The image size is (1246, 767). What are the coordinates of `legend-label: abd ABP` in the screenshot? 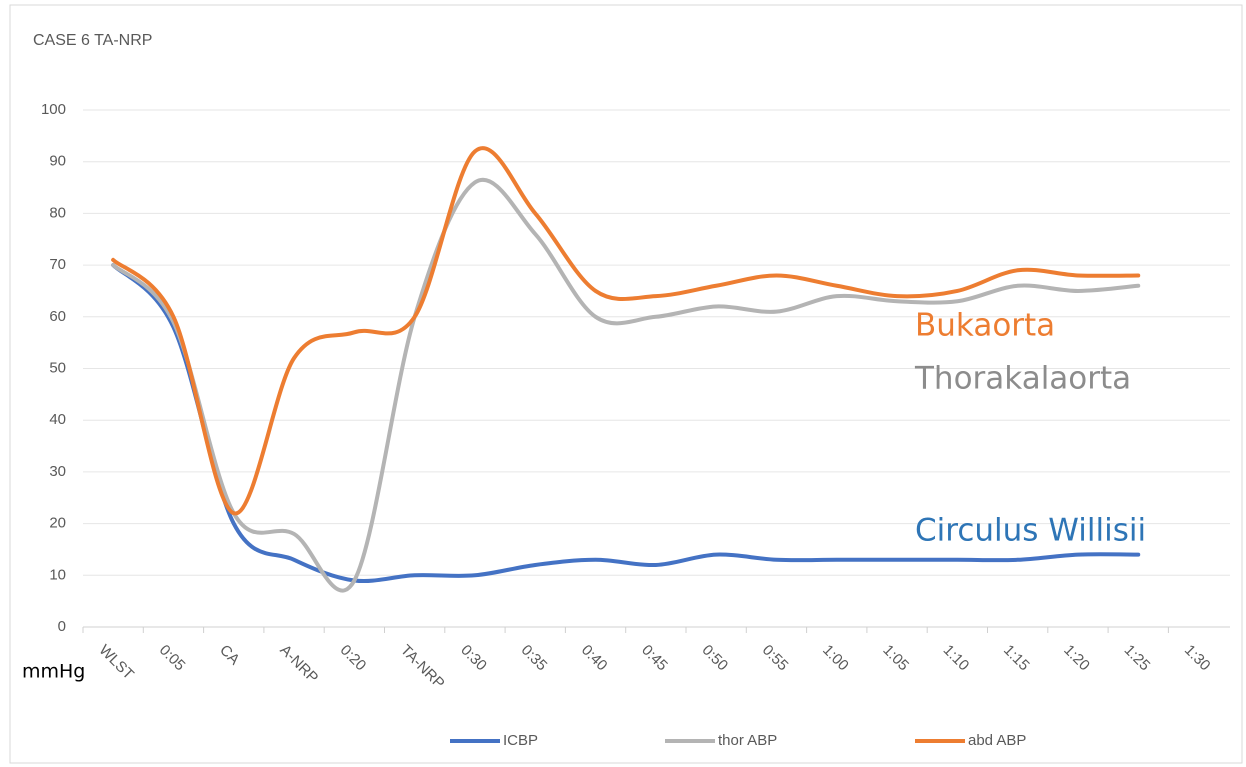 It's located at (997, 740).